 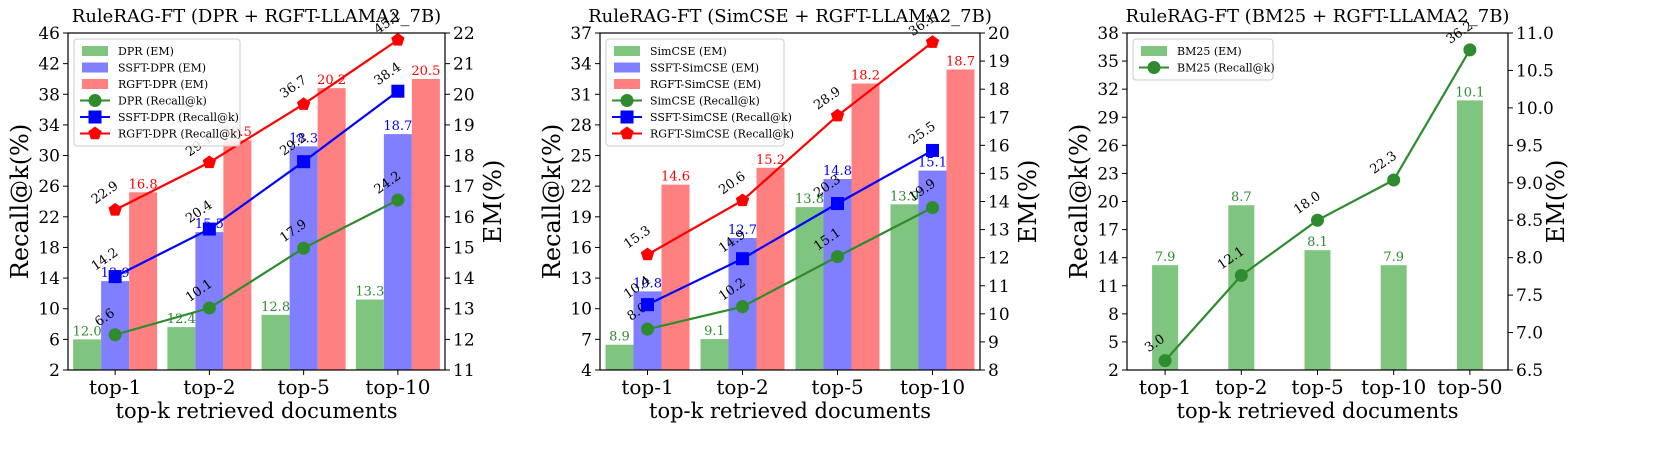 I want to click on bar-value-label: 20.2, so click(x=331, y=80).